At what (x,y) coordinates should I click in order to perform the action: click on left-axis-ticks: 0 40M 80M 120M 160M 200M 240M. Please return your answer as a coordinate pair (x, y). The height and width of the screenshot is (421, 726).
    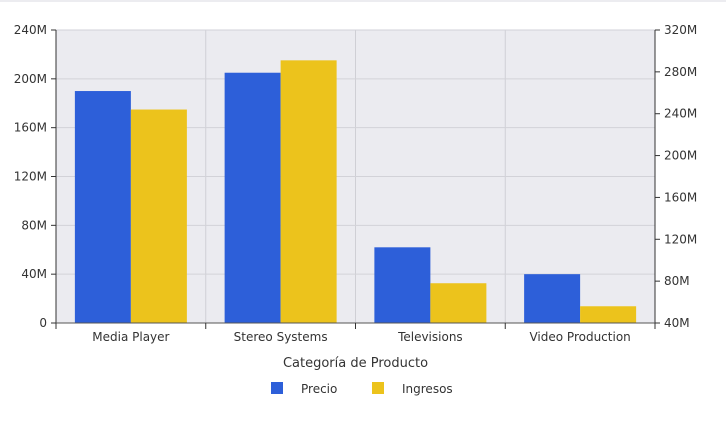
    Looking at the image, I should click on (35, 176).